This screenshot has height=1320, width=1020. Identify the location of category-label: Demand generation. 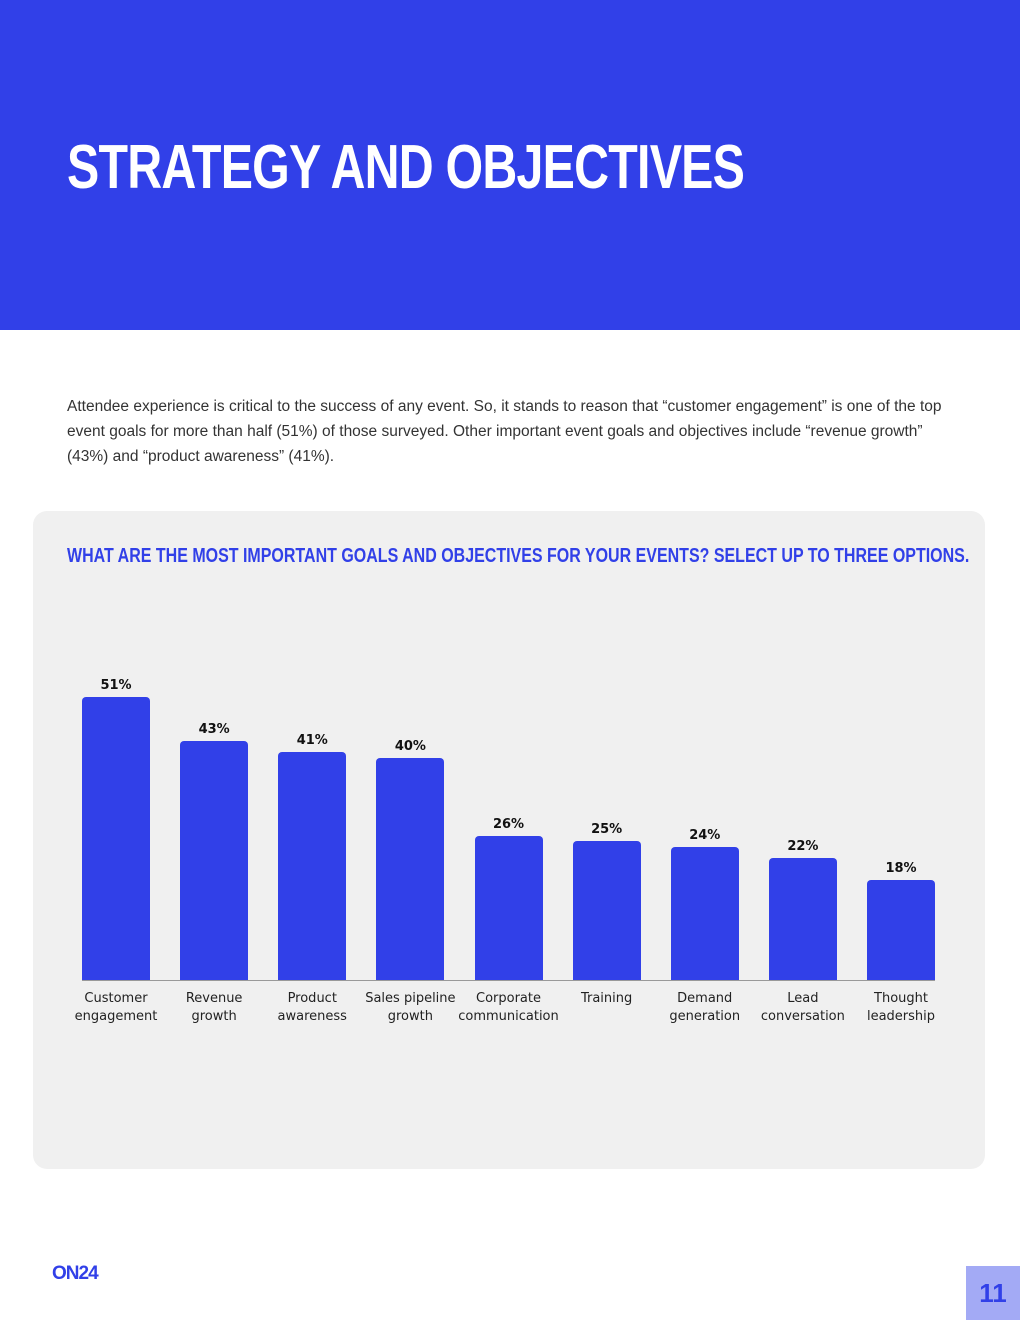
(705, 1007).